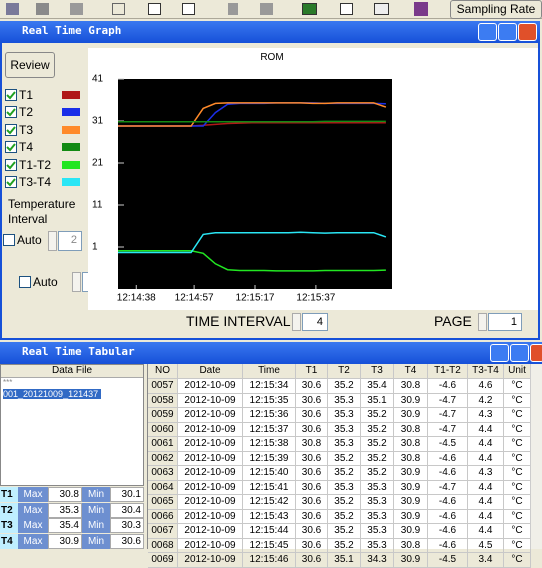 The image size is (542, 568). What do you see at coordinates (309, 9) in the screenshot?
I see `graph-icon` at bounding box center [309, 9].